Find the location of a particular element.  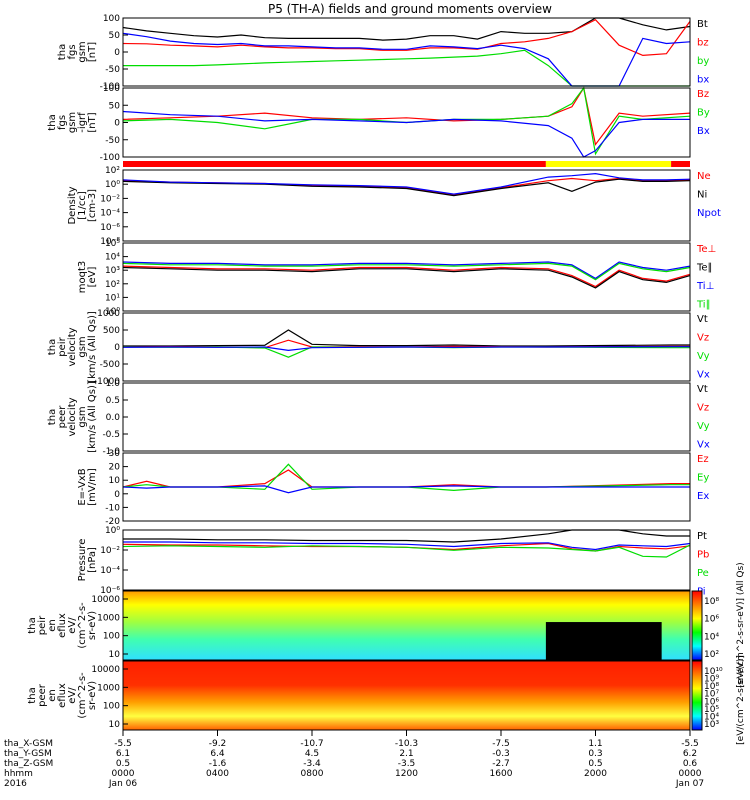

series-Te∥-line is located at coordinates (406, 277).